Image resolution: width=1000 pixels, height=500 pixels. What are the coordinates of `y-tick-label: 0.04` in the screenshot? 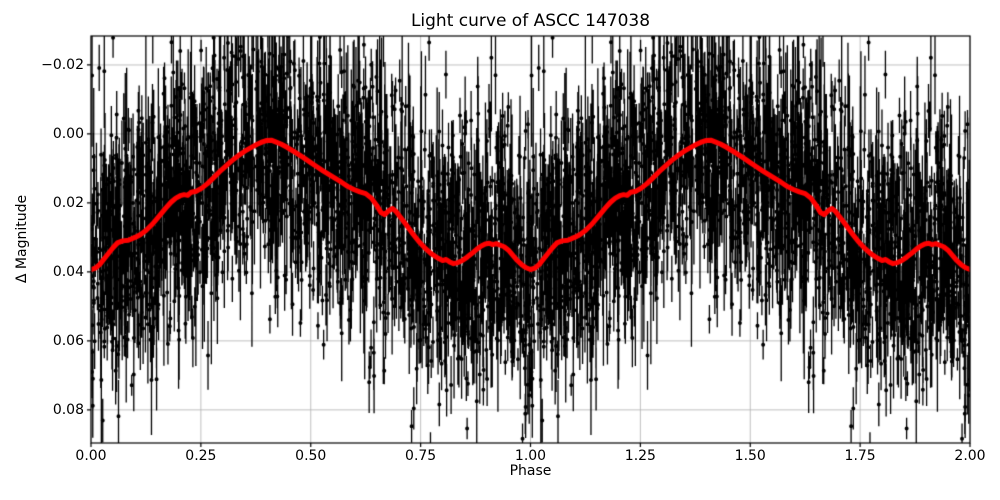 It's located at (68, 271).